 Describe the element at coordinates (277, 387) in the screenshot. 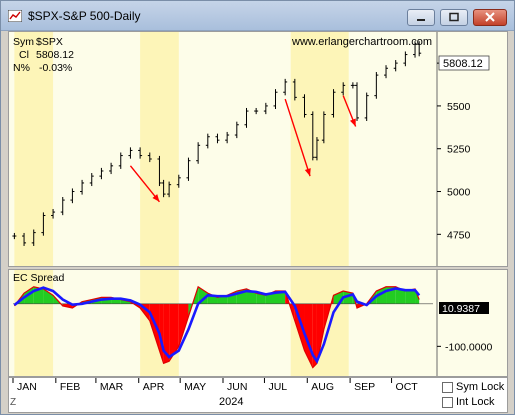

I see `x-tick-label: JUL` at that location.